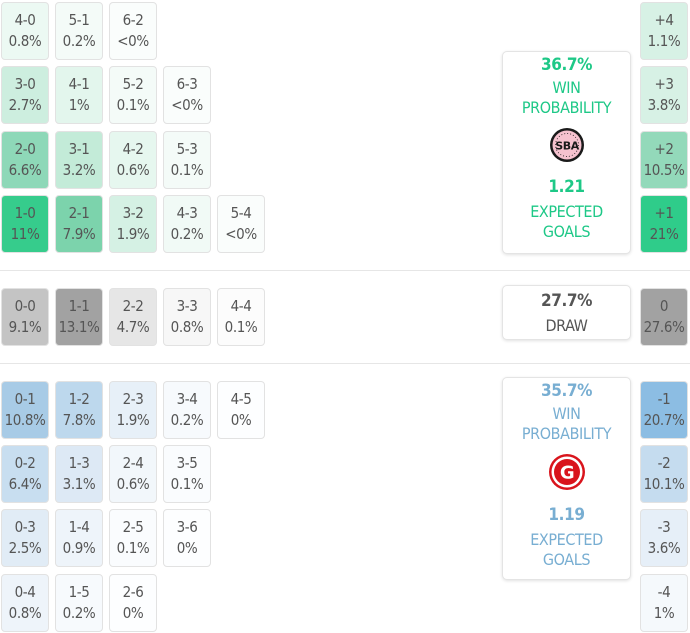  Describe the element at coordinates (79, 603) in the screenshot. I see `score-cell: 1-5 0.2%` at that location.